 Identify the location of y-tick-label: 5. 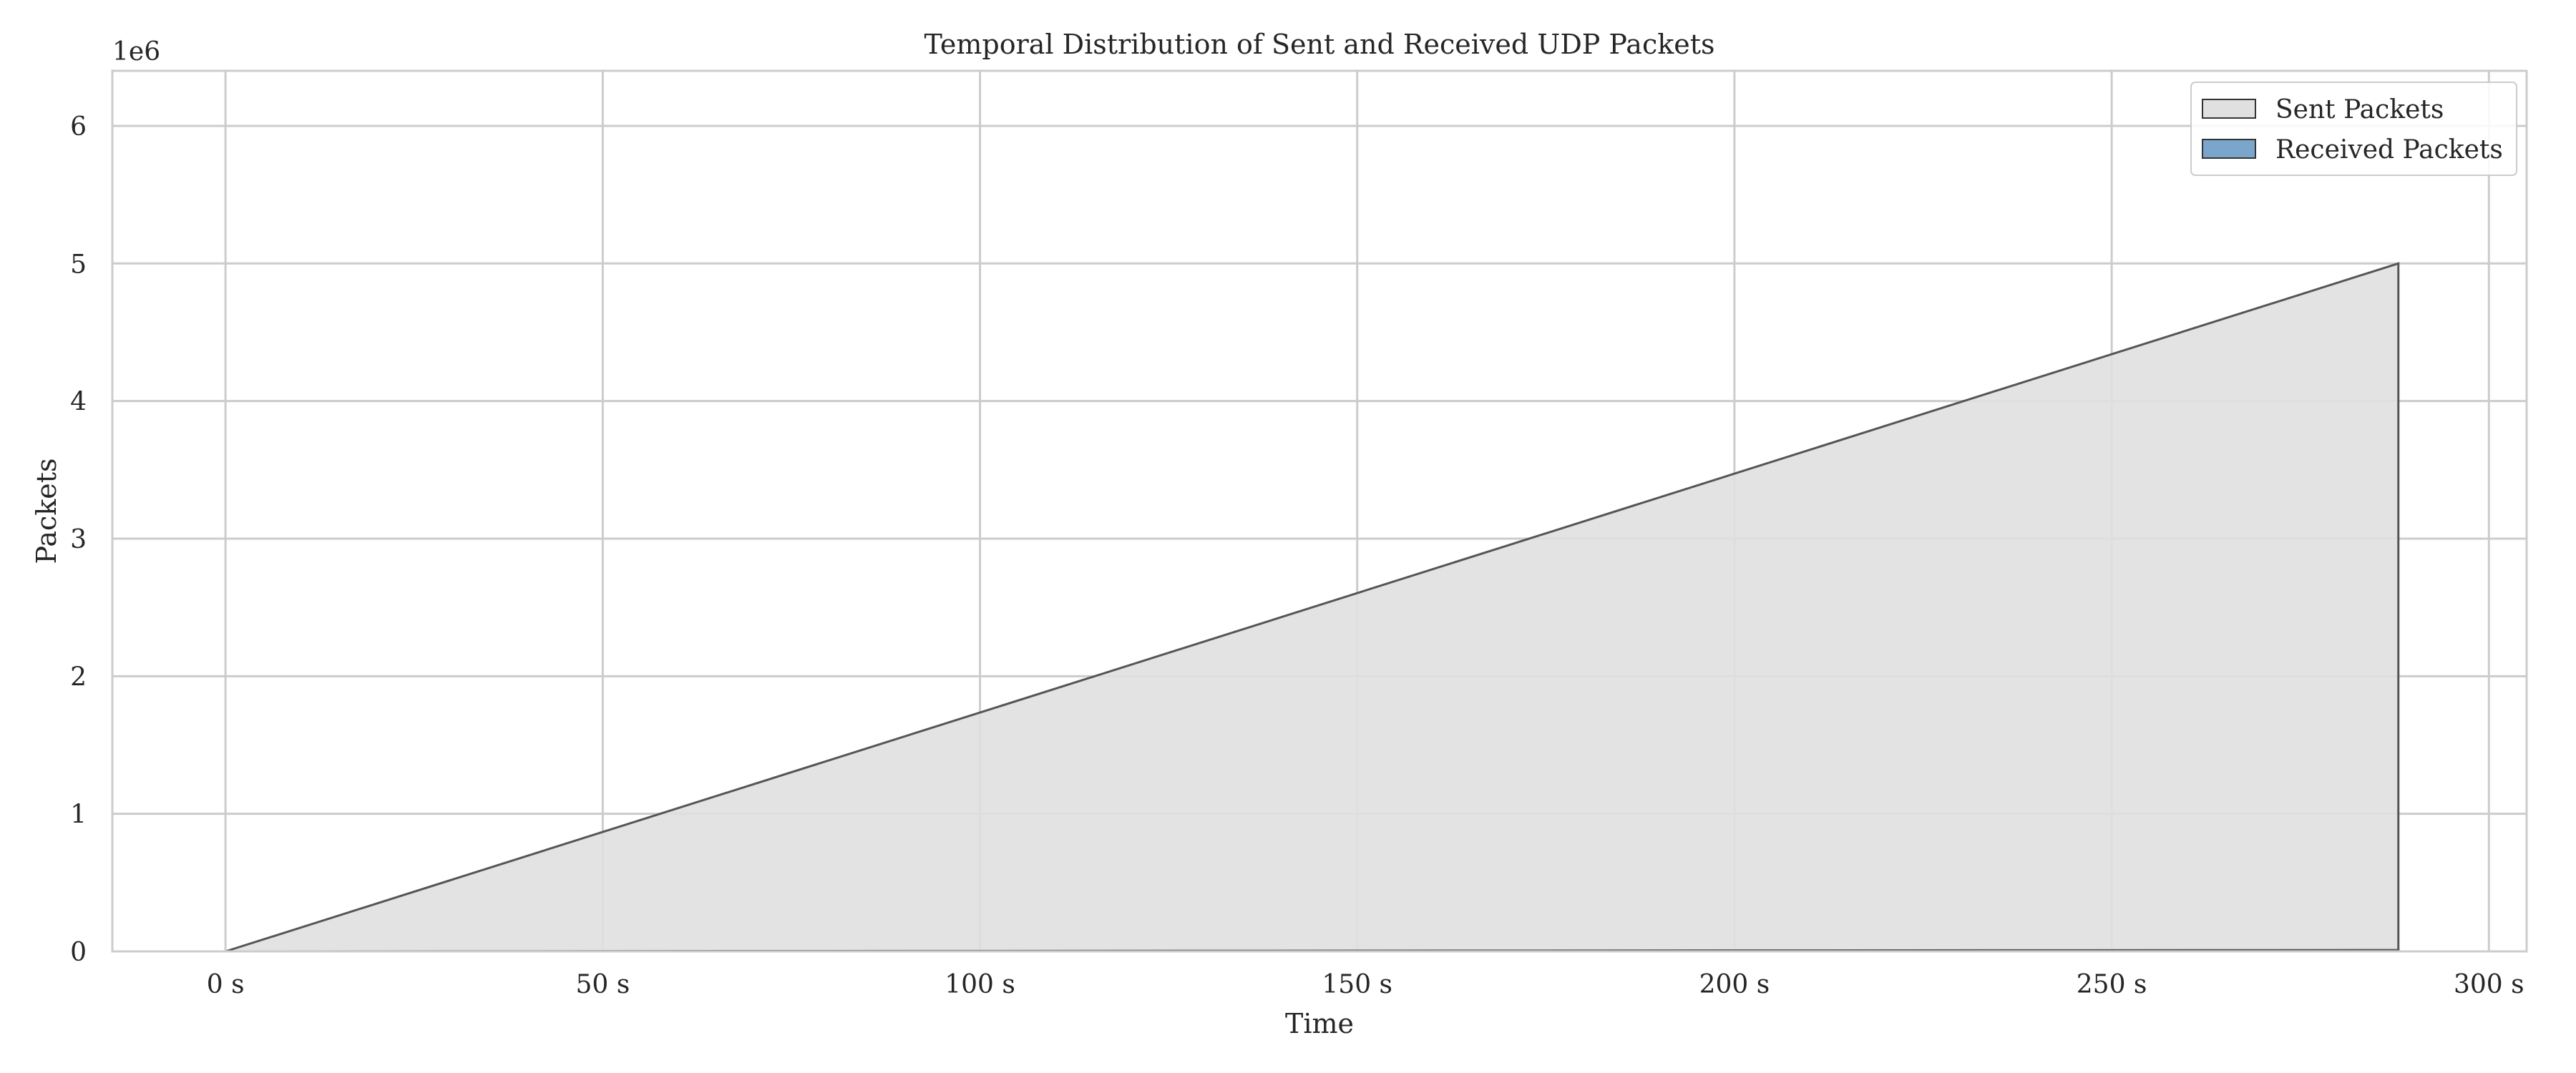
(78, 264).